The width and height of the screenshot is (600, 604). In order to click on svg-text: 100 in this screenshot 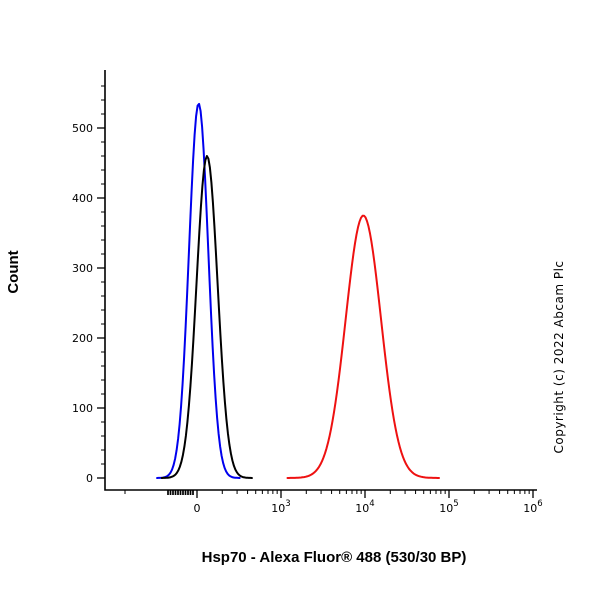, I will do `click(82, 408)`.